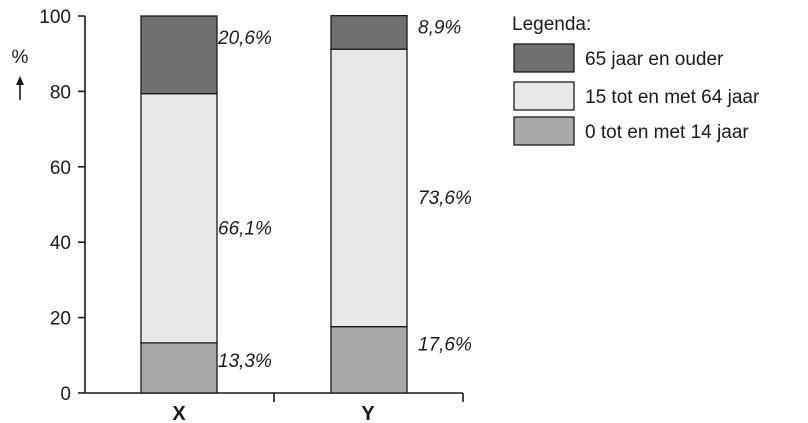 The height and width of the screenshot is (423, 808). Describe the element at coordinates (368, 413) in the screenshot. I see `category-label: Y` at that location.